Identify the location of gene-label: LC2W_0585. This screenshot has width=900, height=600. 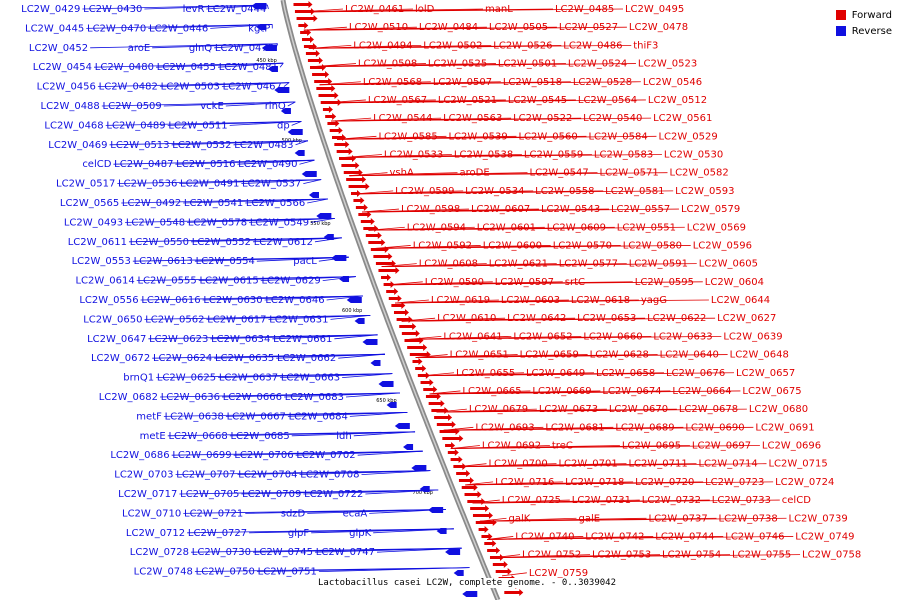
(407, 136).